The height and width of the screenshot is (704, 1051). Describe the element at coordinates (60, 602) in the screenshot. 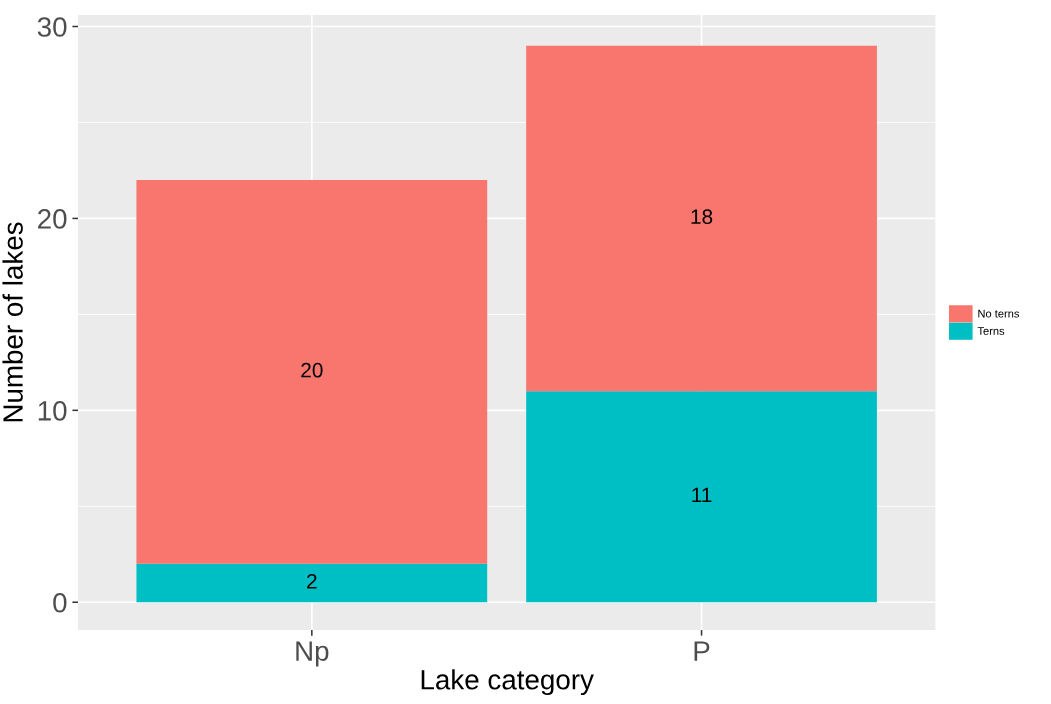

I see `y-tick-label: 0` at that location.